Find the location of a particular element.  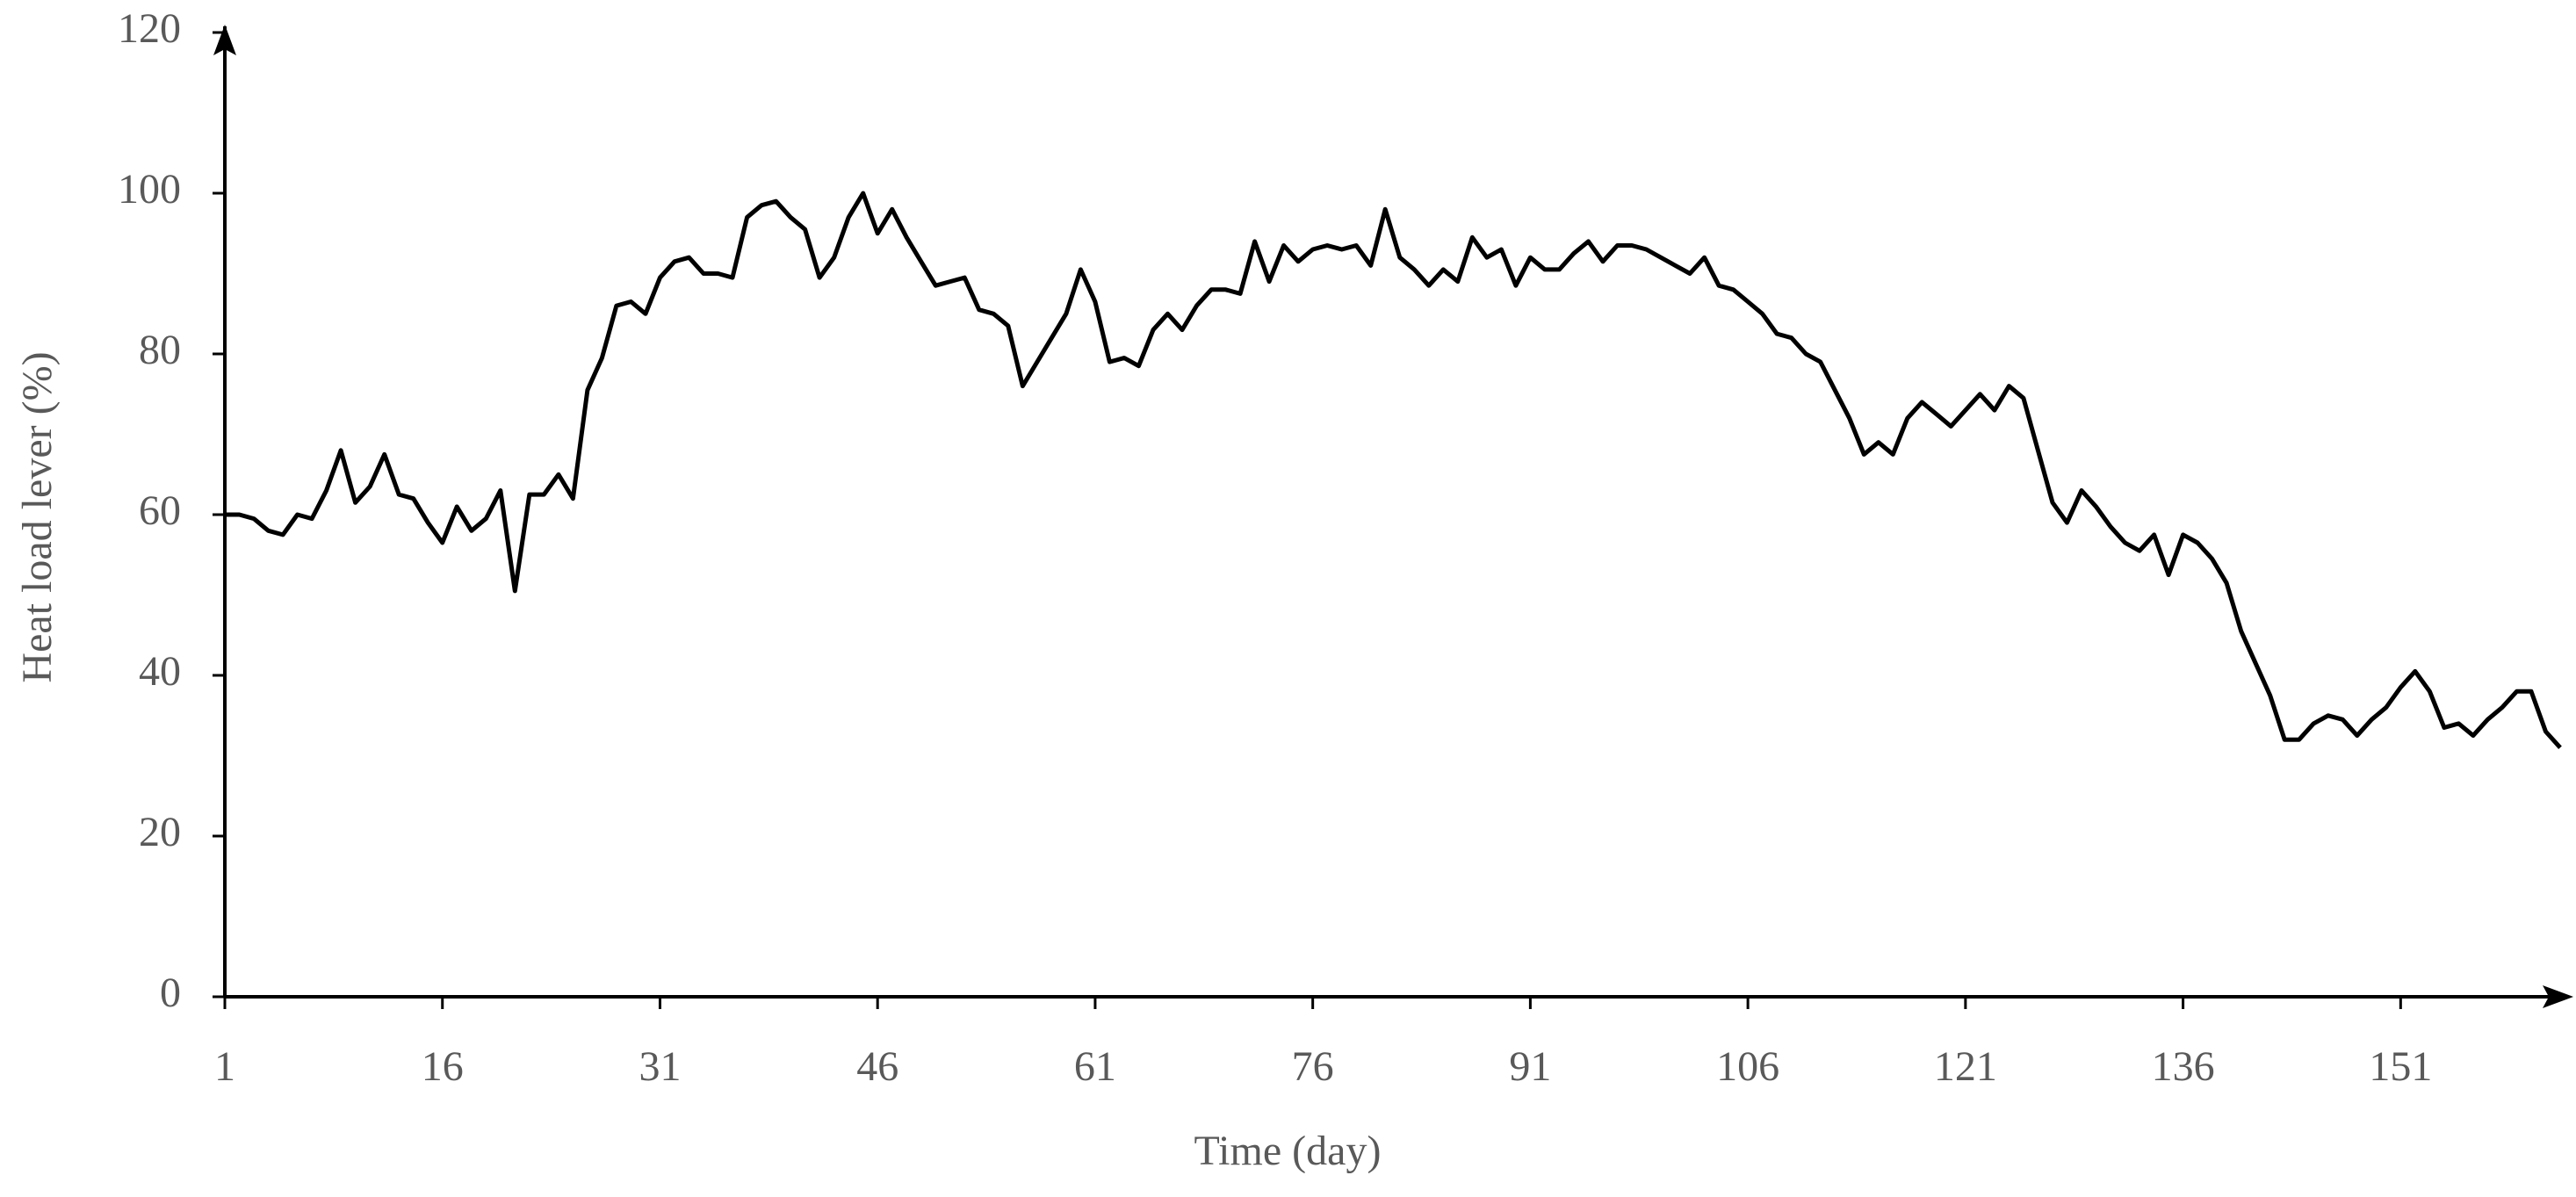

x-tick-label: 151 is located at coordinates (2400, 1066).